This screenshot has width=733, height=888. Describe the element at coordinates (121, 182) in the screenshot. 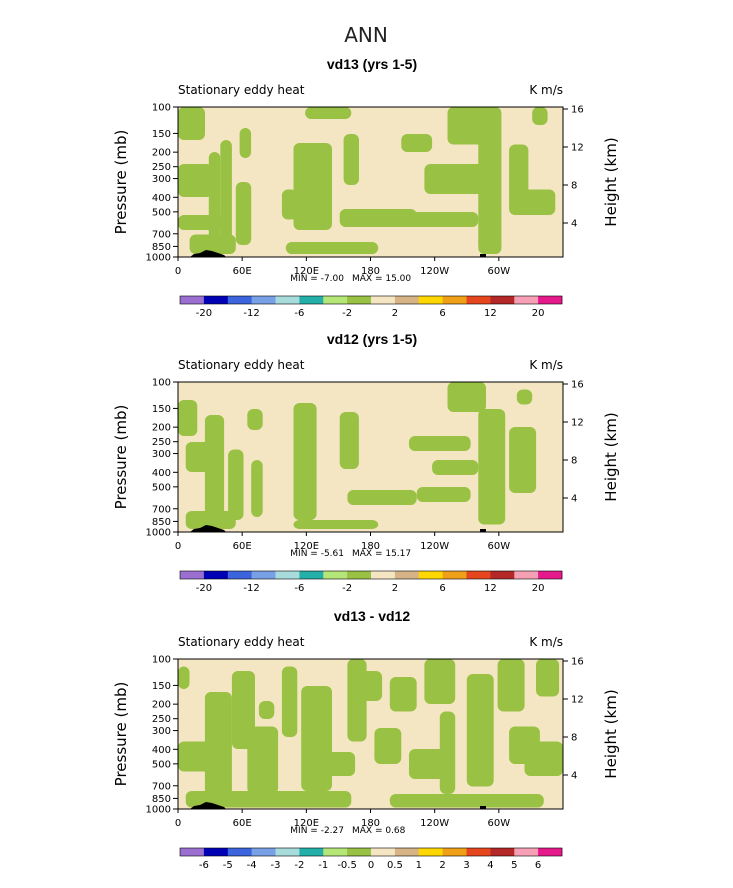

I see `y-axis-title: Pressure (mb)` at that location.